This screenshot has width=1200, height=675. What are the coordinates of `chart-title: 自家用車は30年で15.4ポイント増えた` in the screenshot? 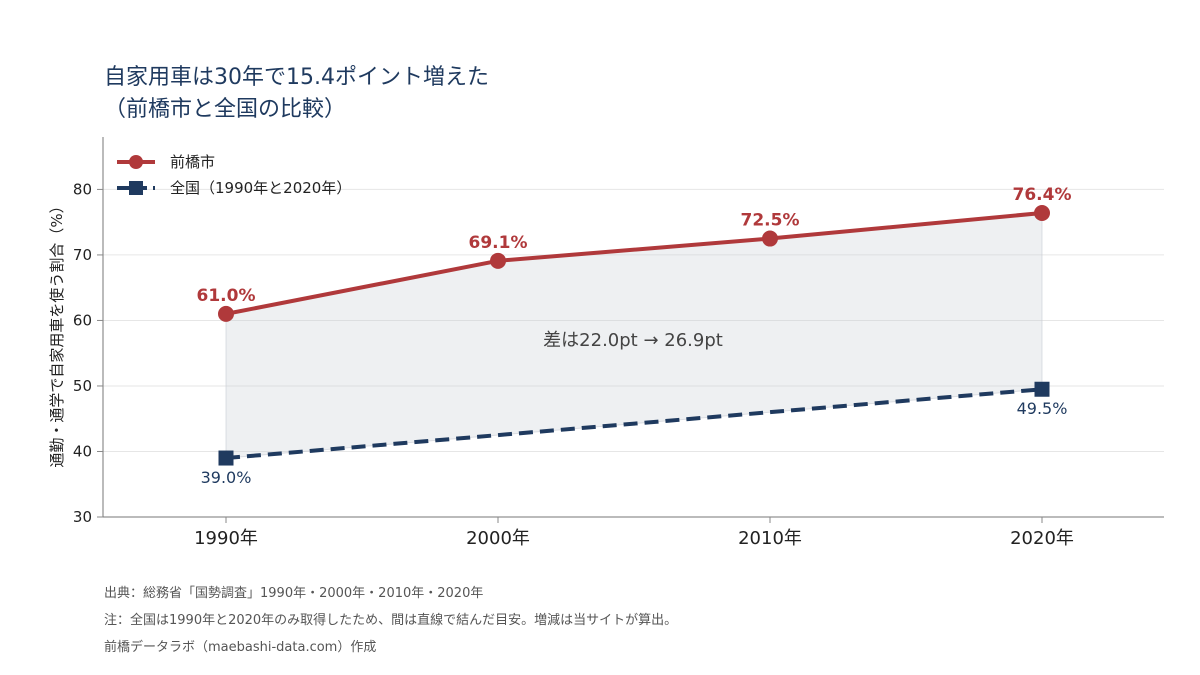 It's located at (296, 77).